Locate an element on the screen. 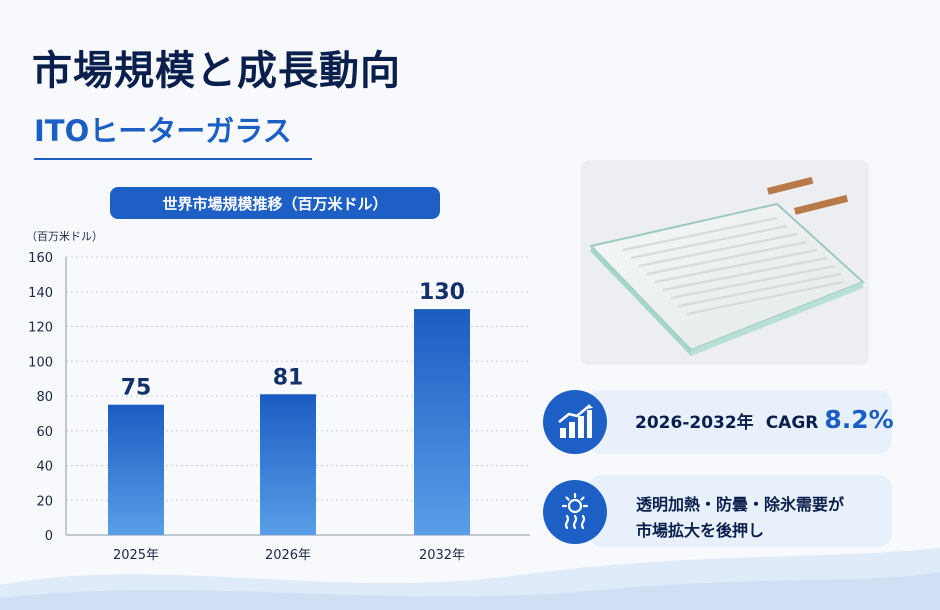 This screenshot has width=940, height=610. y-tick-label: 60 is located at coordinates (44, 432).